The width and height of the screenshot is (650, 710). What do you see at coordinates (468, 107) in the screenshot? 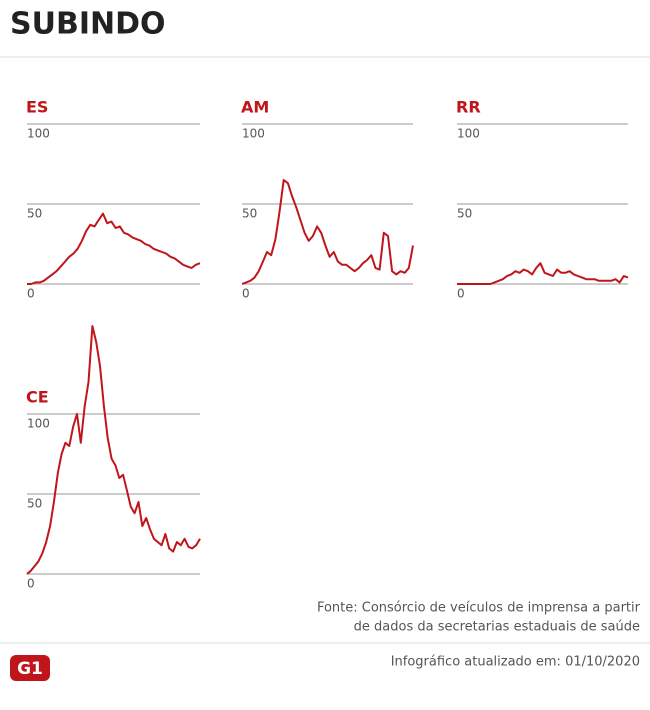
I see `chart-title: RR` at bounding box center [468, 107].